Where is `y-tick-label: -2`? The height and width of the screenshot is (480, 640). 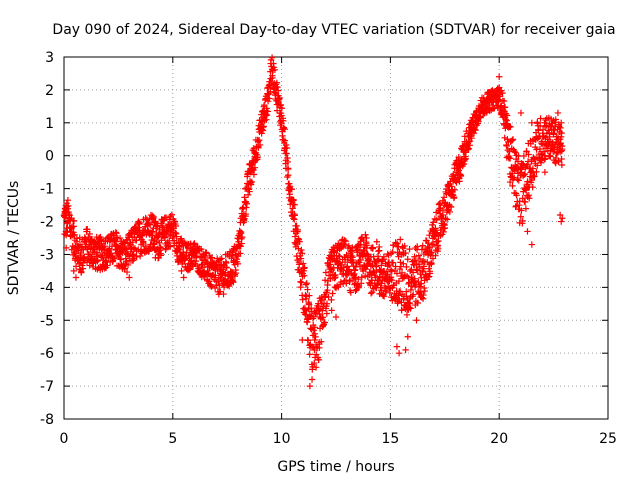 y-tick-label: -2 is located at coordinates (47, 223).